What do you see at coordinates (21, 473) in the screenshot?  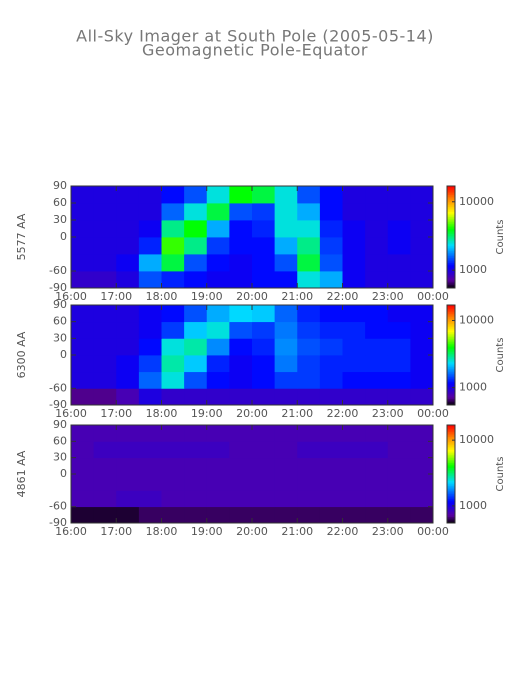 I see `y-axis-label: 4861 AA` at bounding box center [21, 473].